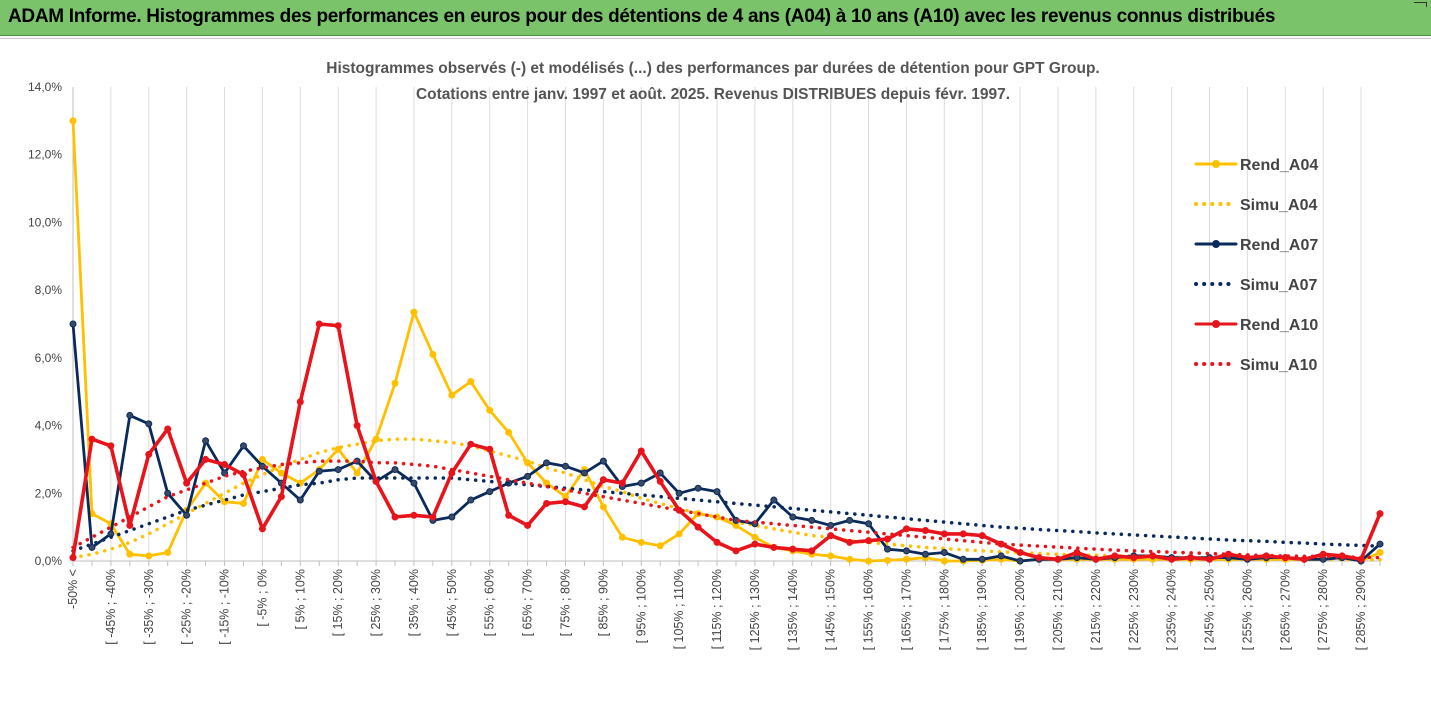 The height and width of the screenshot is (720, 1431). Describe the element at coordinates (1058, 609) in the screenshot. I see `x-tick-label: [ 205% ; 210%` at that location.